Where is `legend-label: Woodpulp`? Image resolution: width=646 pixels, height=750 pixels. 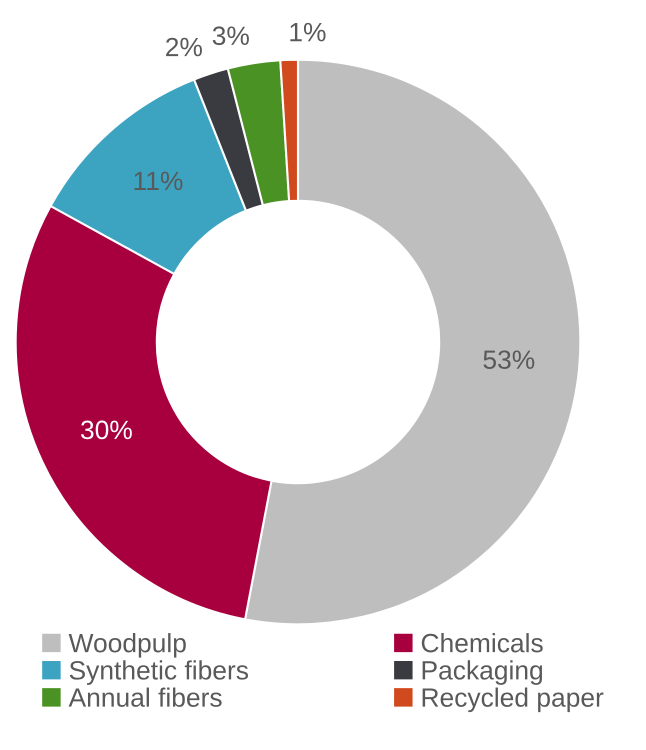 legend-label: Woodpulp is located at coordinates (127, 645).